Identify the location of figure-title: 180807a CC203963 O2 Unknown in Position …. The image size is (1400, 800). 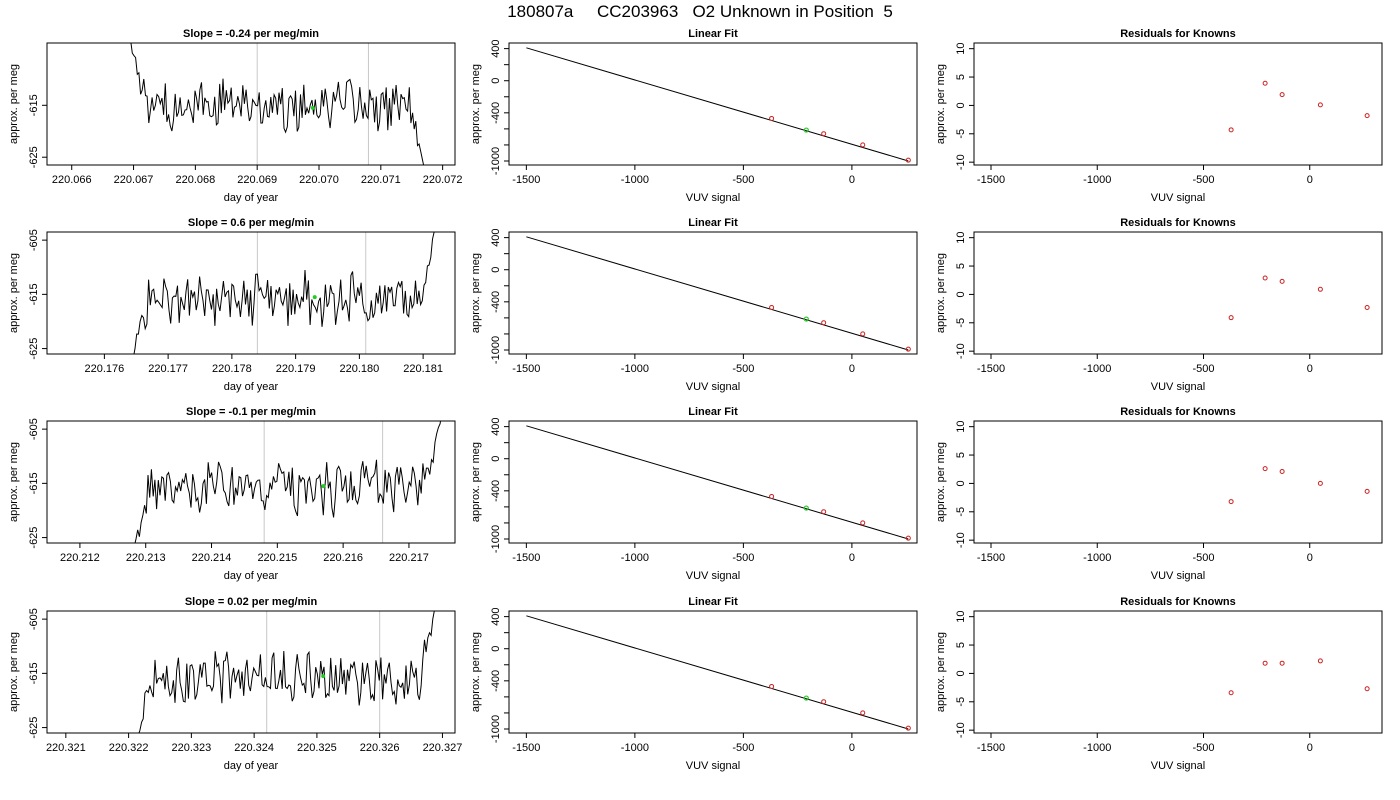
(700, 11).